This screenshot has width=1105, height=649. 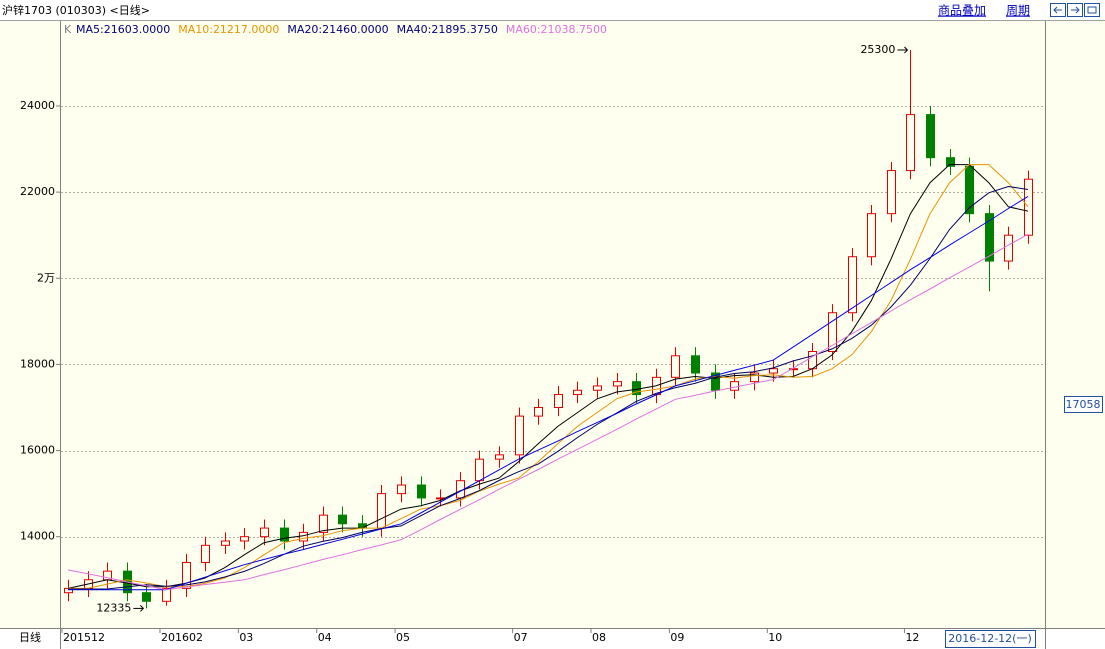 I want to click on icon-full, so click(x=1092, y=10).